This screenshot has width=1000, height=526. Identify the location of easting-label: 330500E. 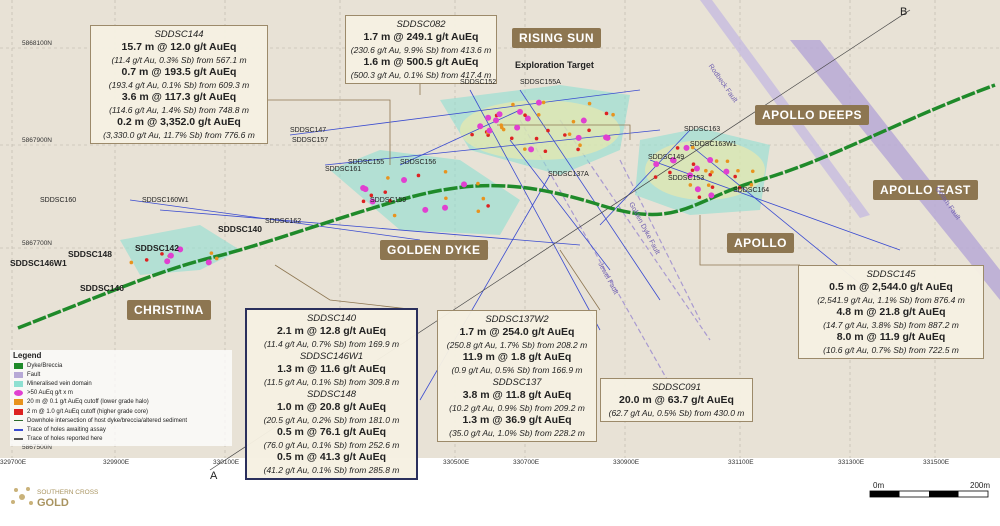
(456, 462).